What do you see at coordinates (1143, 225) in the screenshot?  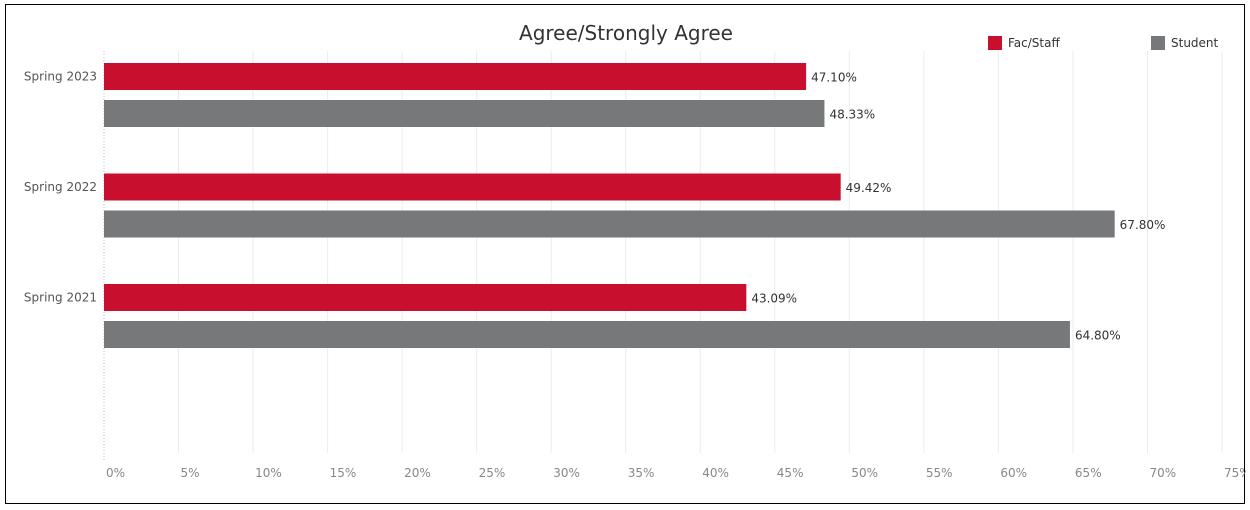 I see `data-label: 67.80%` at bounding box center [1143, 225].